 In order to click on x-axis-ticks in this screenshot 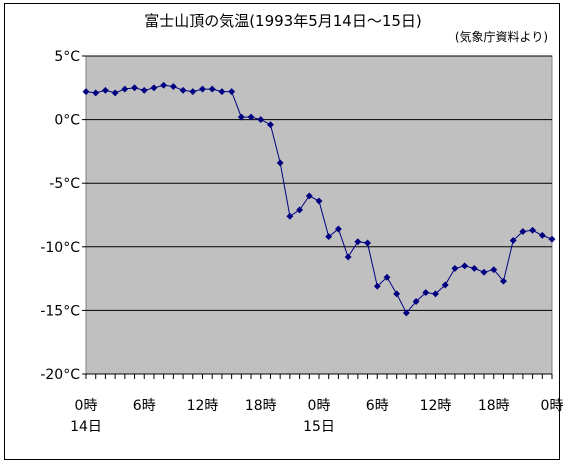, I will do `click(319, 376)`.